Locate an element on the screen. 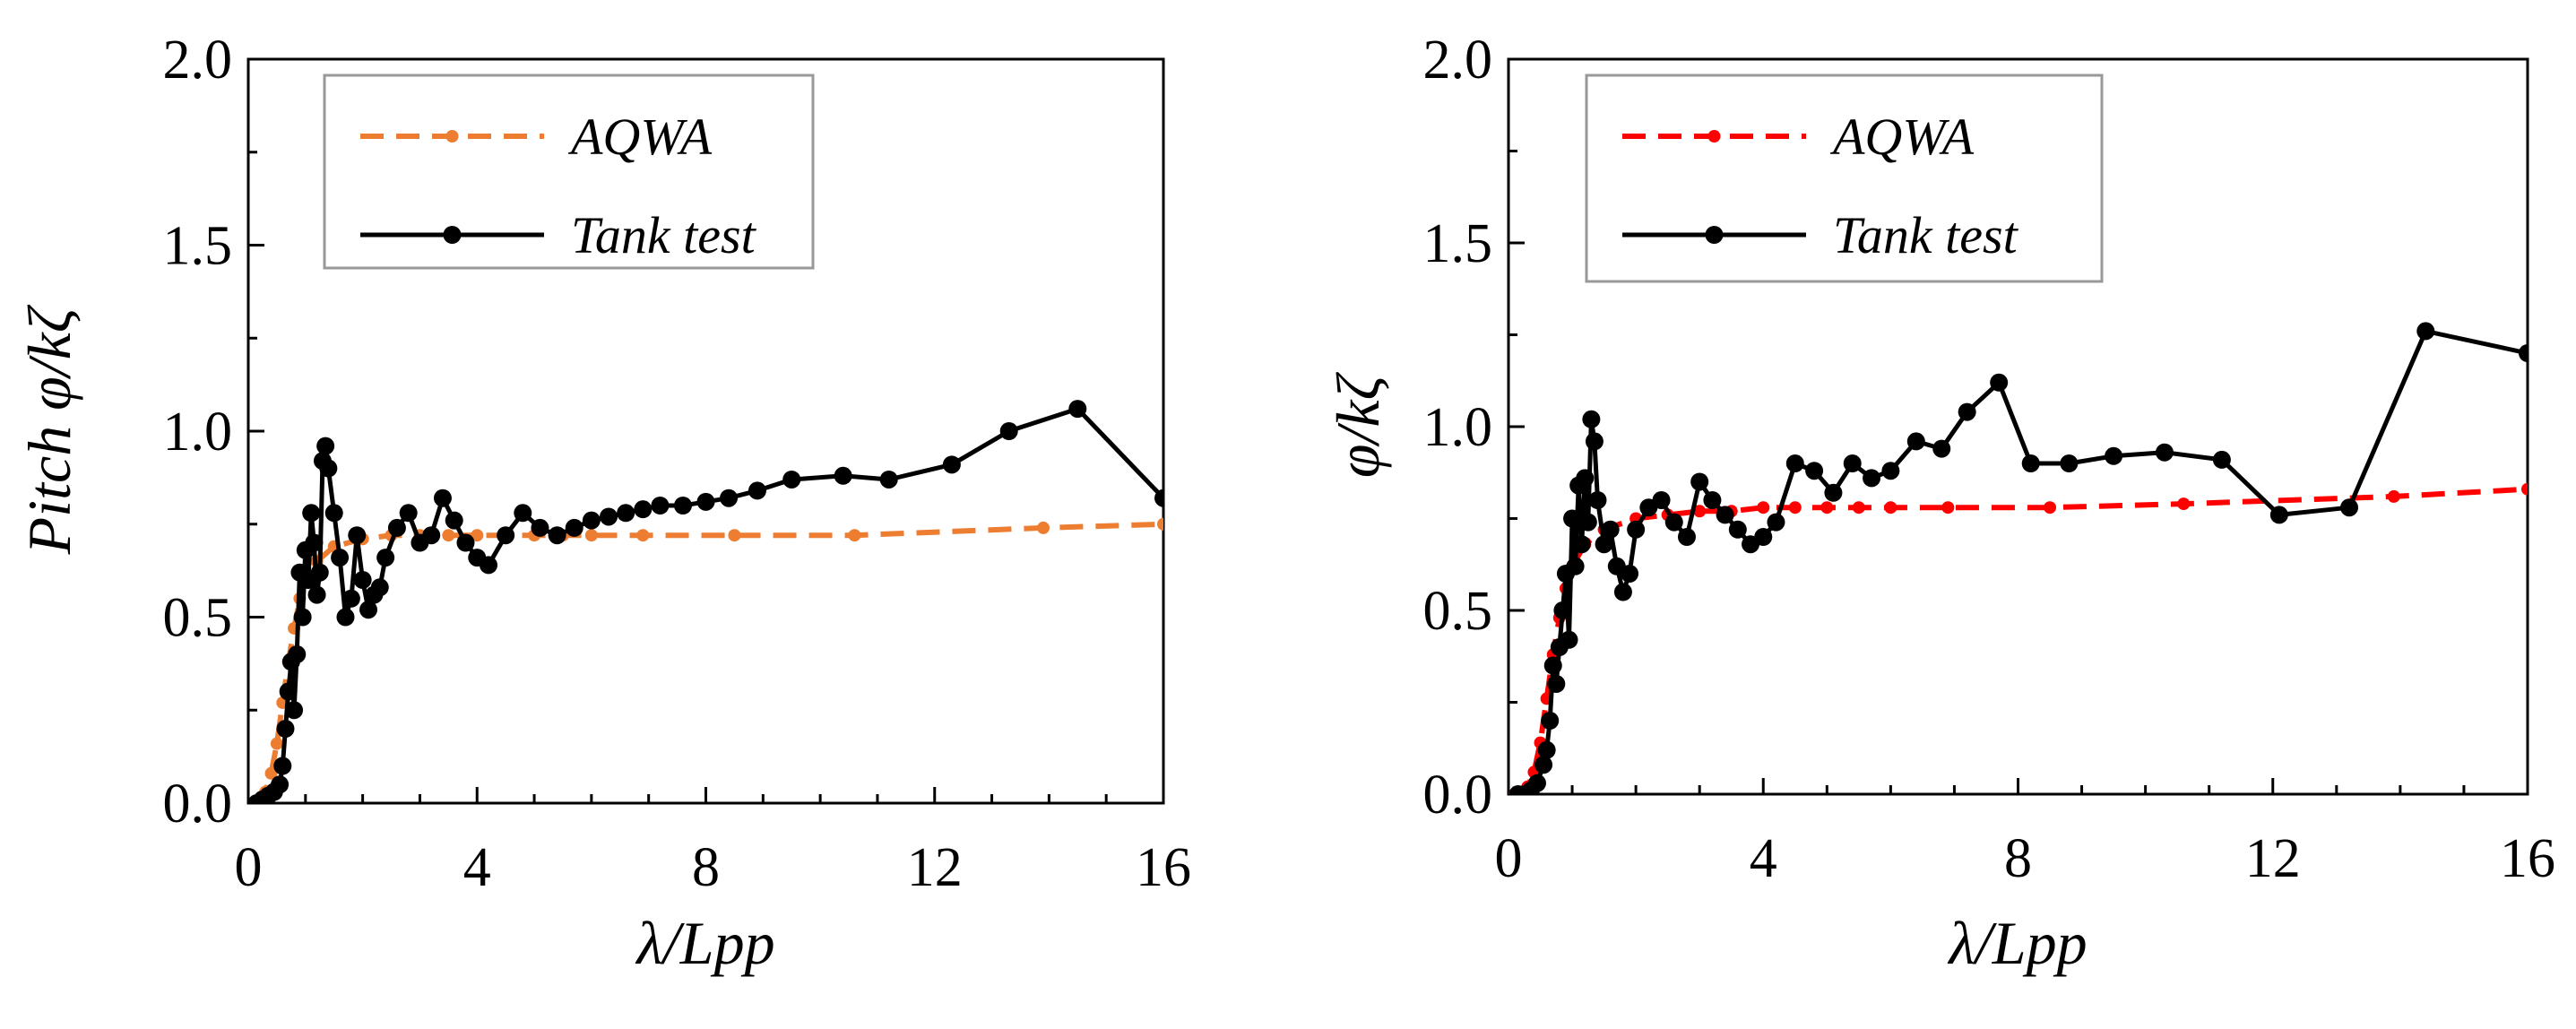 The height and width of the screenshot is (1029, 2576). y-tick-label: 1.5 is located at coordinates (198, 246).